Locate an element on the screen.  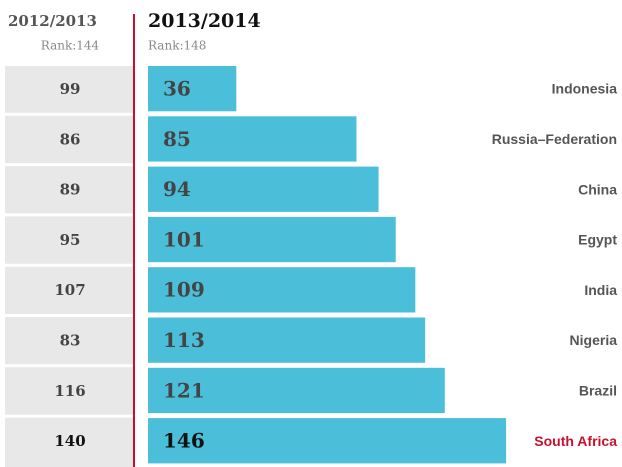
value-label: 36 is located at coordinates (177, 89).